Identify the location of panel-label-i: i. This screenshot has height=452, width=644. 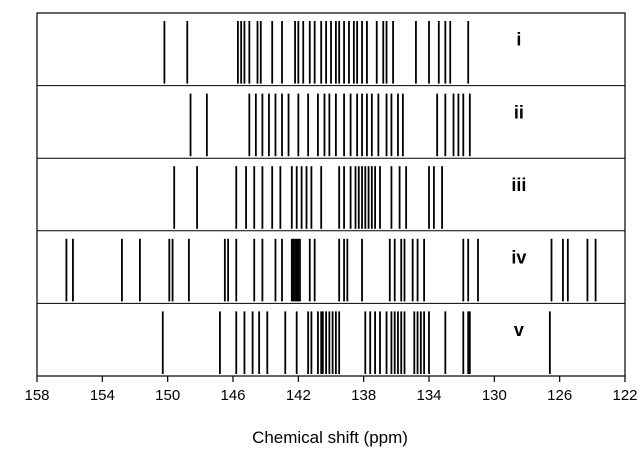
(518, 40).